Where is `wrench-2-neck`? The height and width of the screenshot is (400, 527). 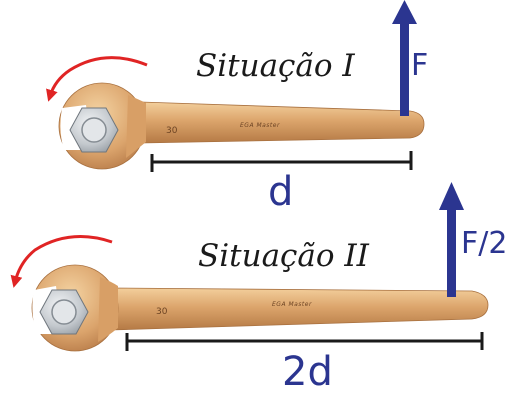 wrench-2-neck is located at coordinates (108, 309).